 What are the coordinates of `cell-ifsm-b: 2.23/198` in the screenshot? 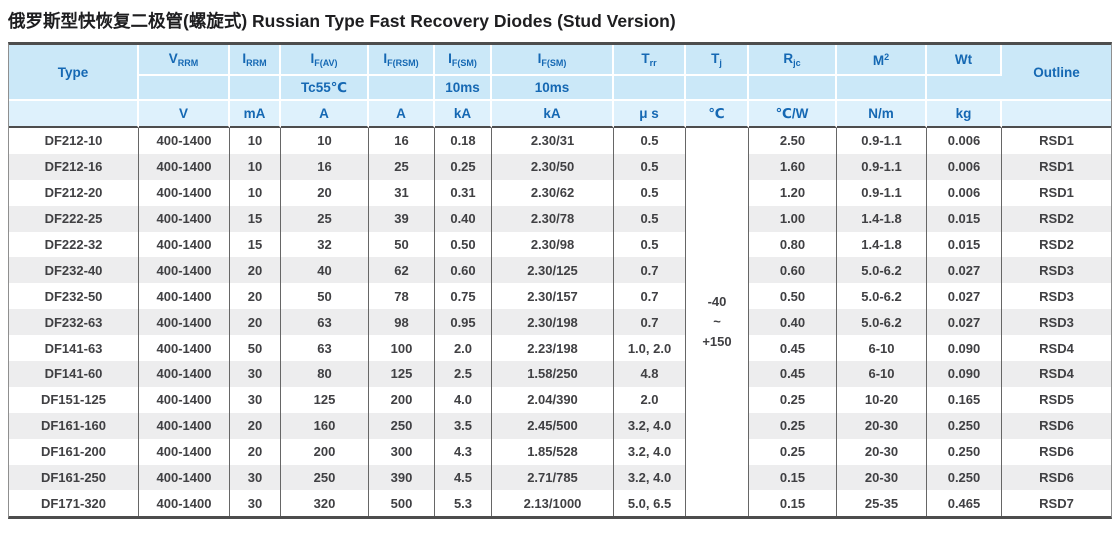 It's located at (553, 348).